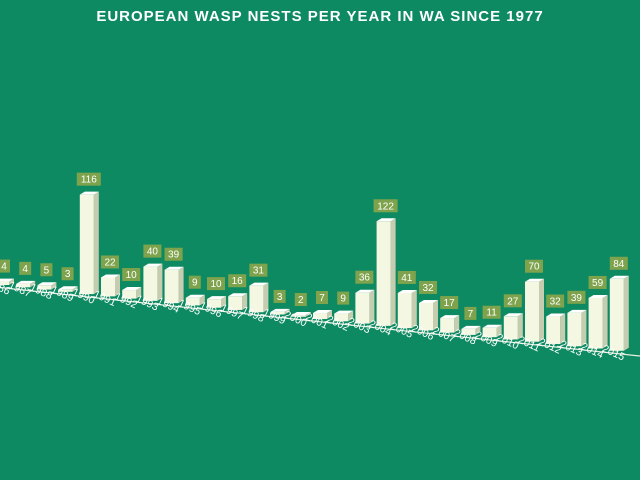 Image resolution: width=640 pixels, height=480 pixels. I want to click on bar-1986: 4, so click(7, 272).